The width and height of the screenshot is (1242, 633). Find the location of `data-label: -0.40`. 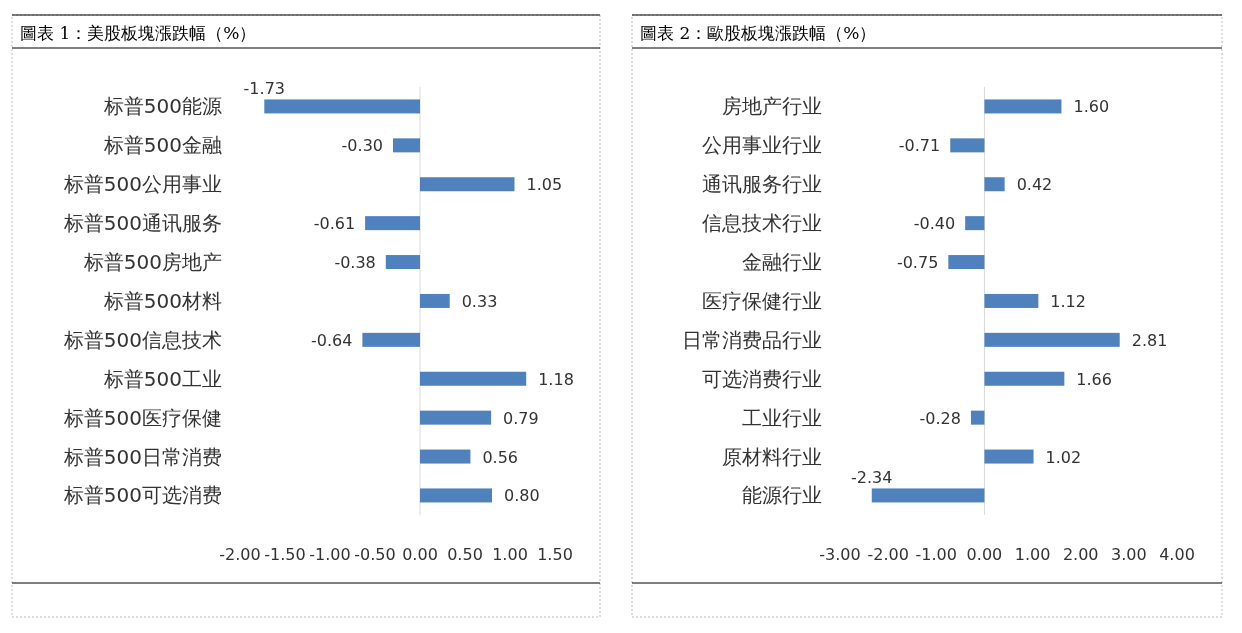

data-label: -0.40 is located at coordinates (934, 224).